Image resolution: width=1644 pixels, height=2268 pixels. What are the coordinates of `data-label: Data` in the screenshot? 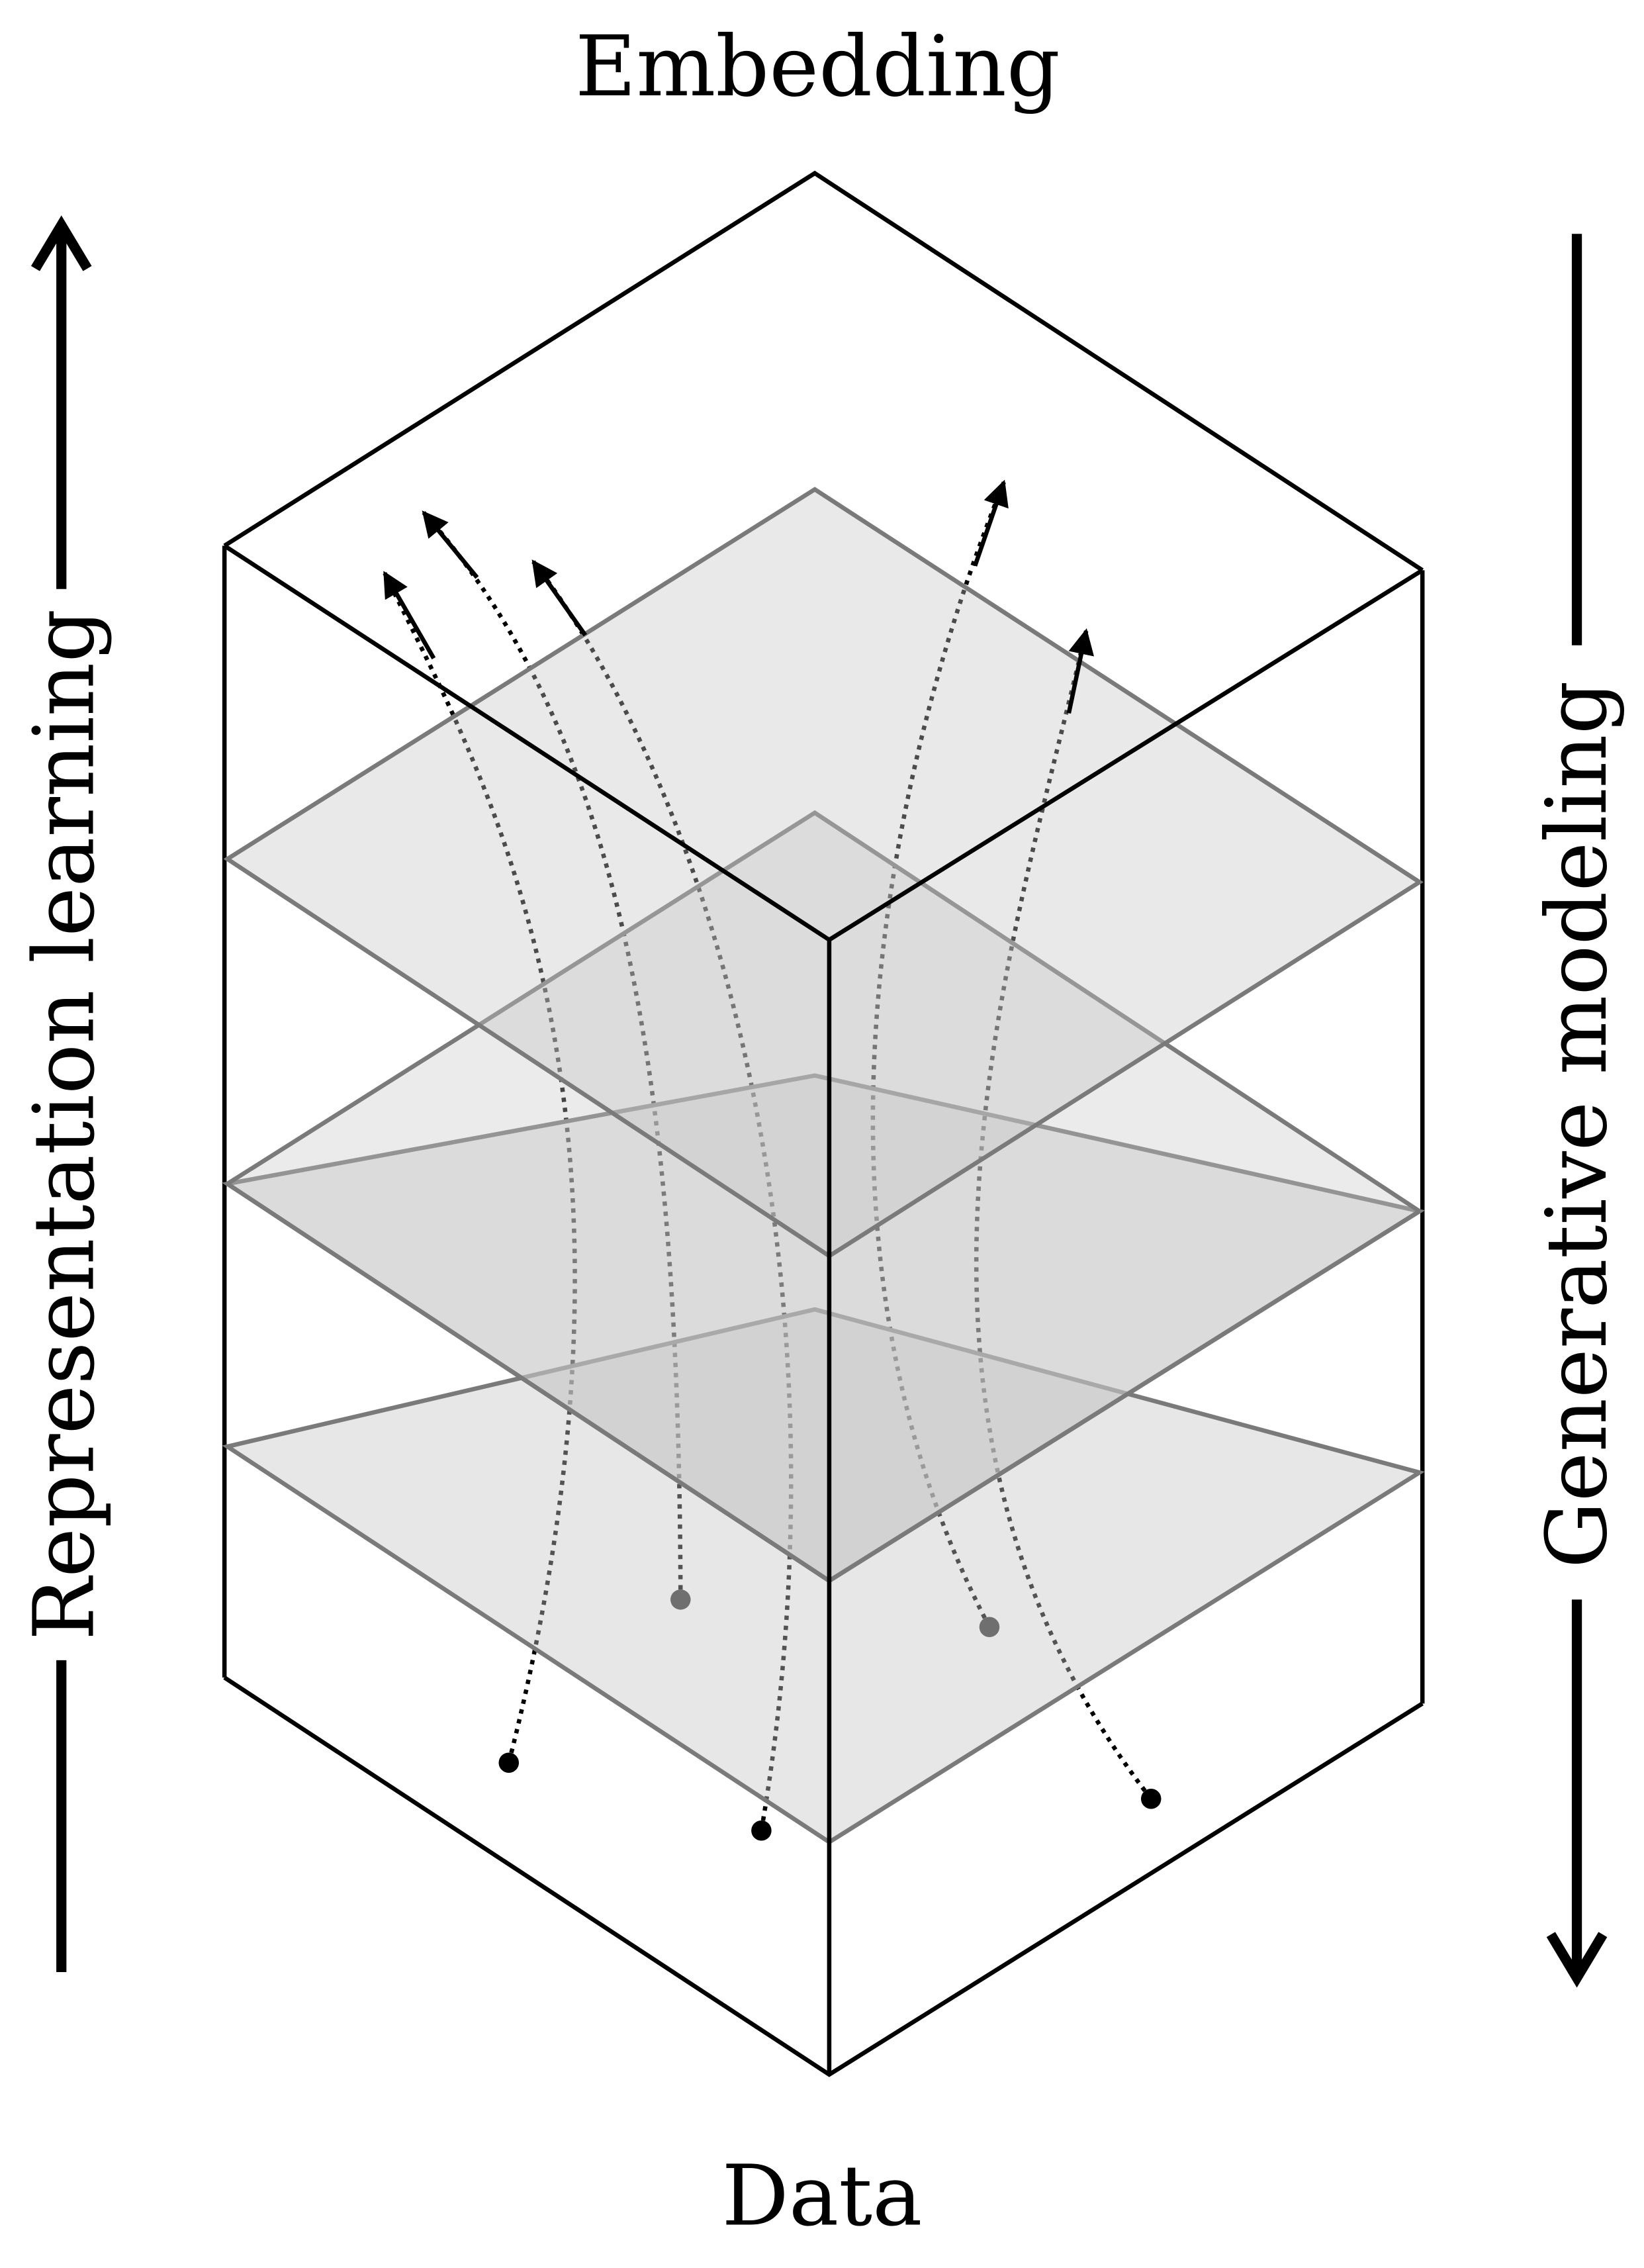 It's located at (822, 2196).